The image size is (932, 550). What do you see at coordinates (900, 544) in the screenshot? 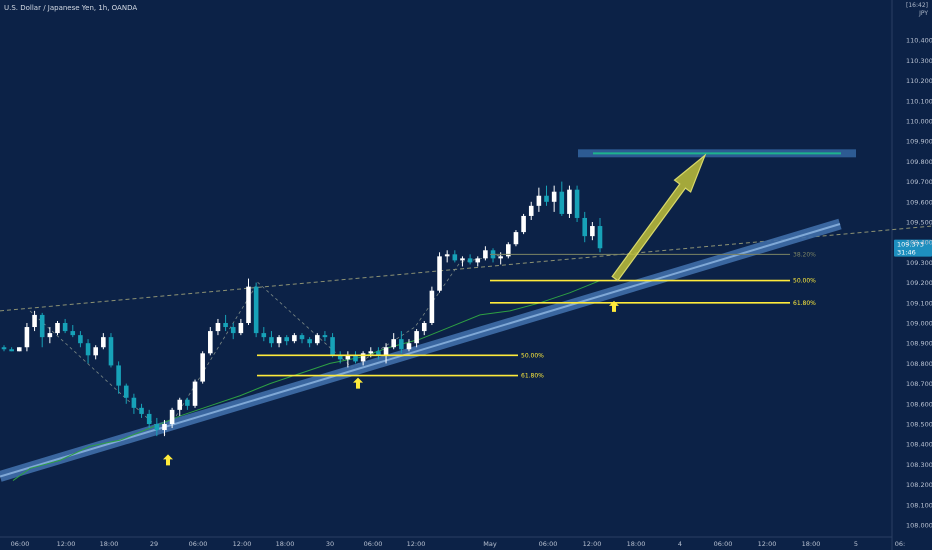
I see `time-tick-label: 06:` at bounding box center [900, 544].